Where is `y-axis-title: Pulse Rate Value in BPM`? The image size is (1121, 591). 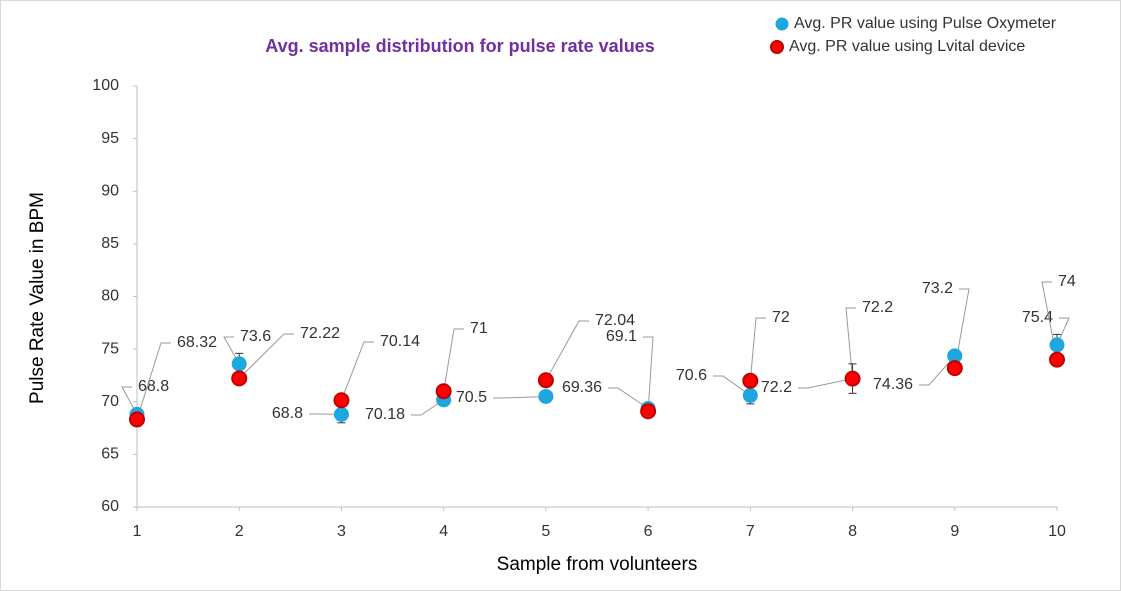
y-axis-title: Pulse Rate Value in BPM is located at coordinates (37, 298).